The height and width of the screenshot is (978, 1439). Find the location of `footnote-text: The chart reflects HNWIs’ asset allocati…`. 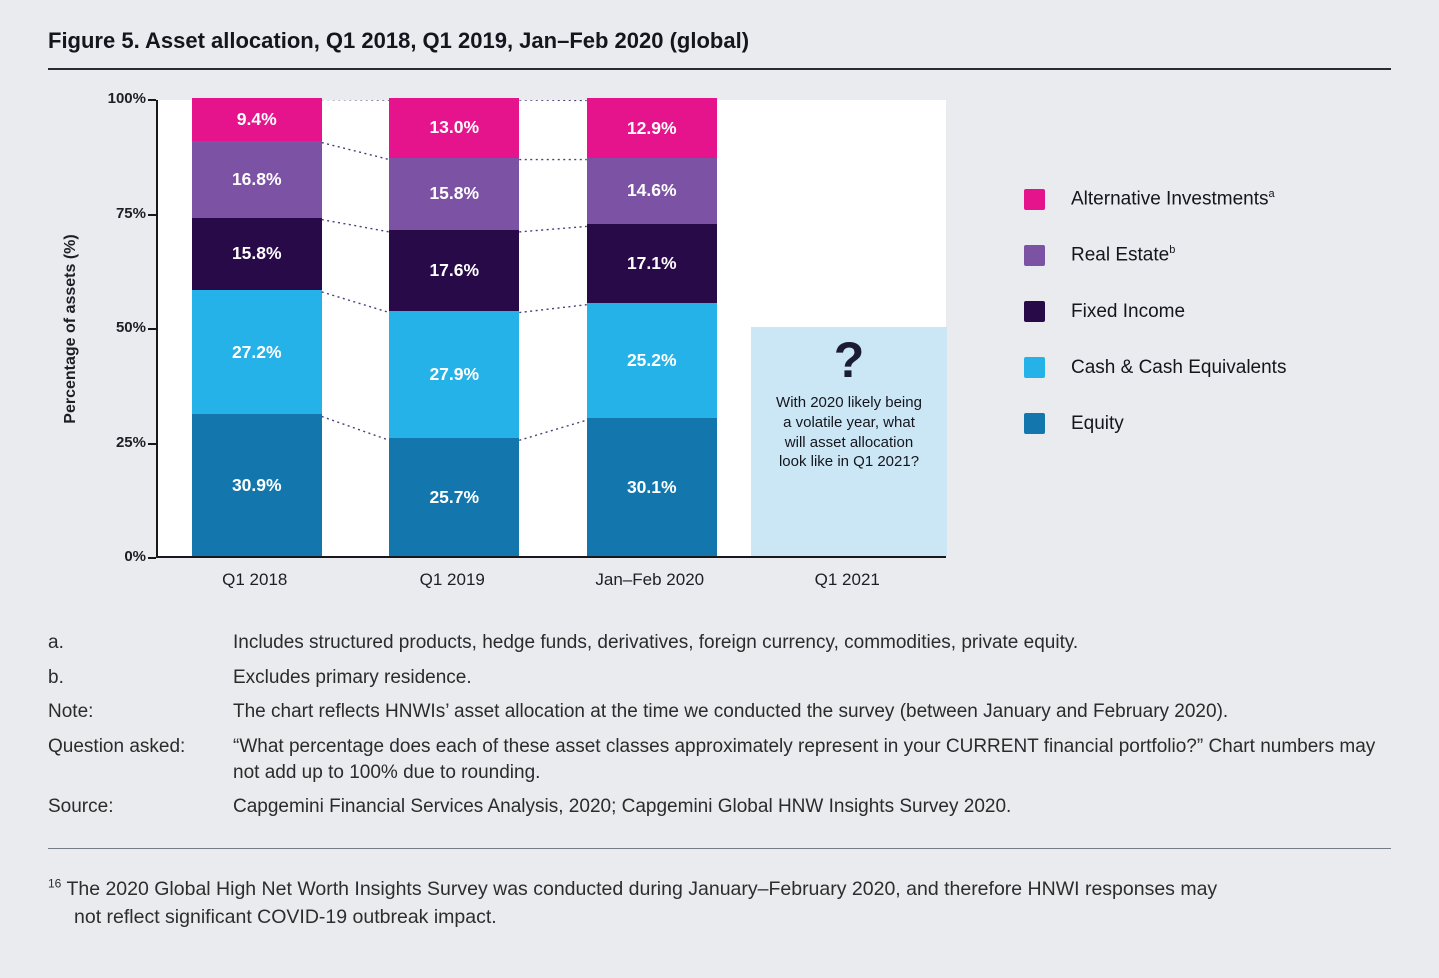

footnote-text: The chart reflects HNWIs’ asset allocati… is located at coordinates (731, 712).